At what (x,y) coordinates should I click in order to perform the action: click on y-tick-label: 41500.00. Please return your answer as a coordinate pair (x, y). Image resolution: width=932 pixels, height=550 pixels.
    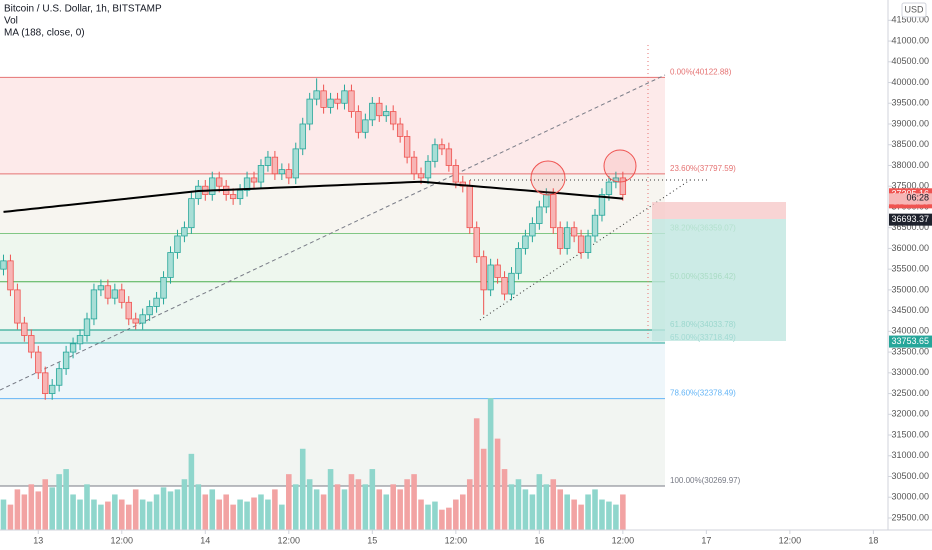
    Looking at the image, I should click on (910, 20).